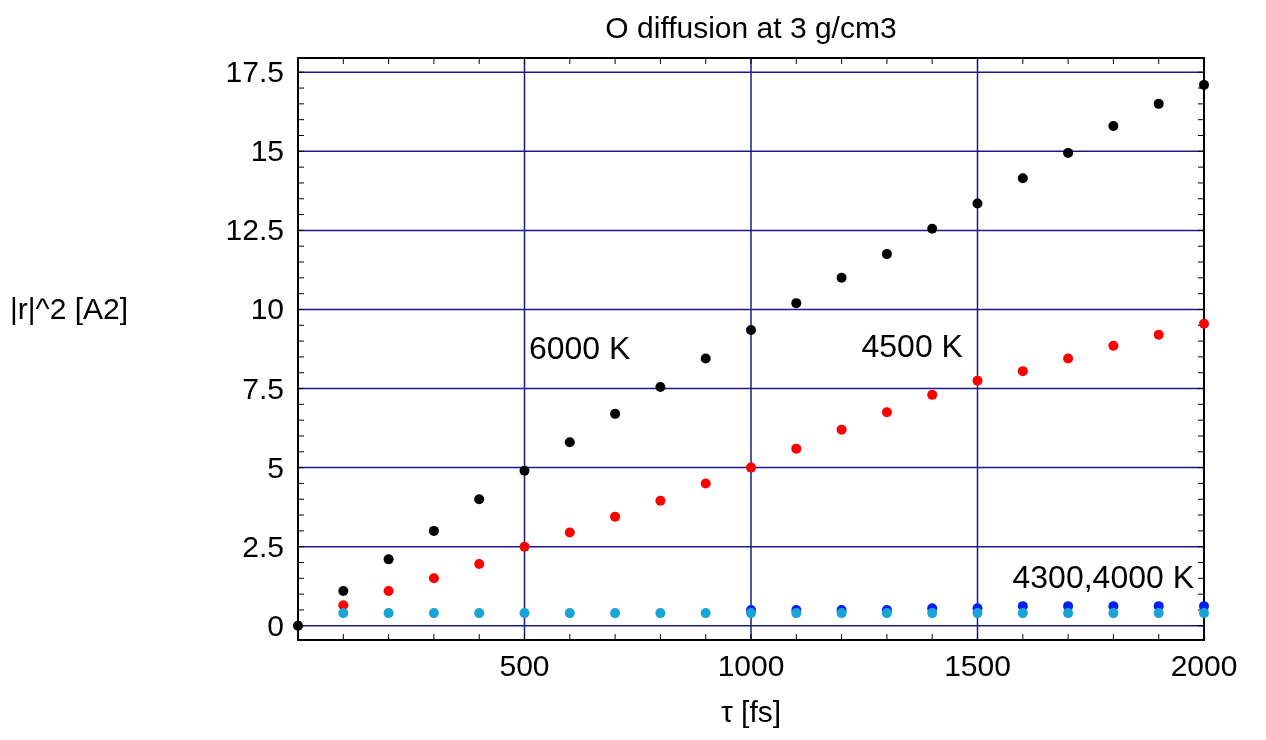 The height and width of the screenshot is (740, 1266). I want to click on series-label: 6000 K, so click(579, 347).